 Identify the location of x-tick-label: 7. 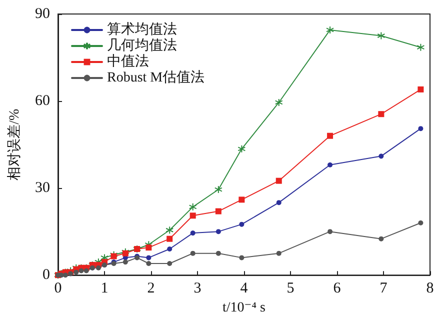
(384, 288).